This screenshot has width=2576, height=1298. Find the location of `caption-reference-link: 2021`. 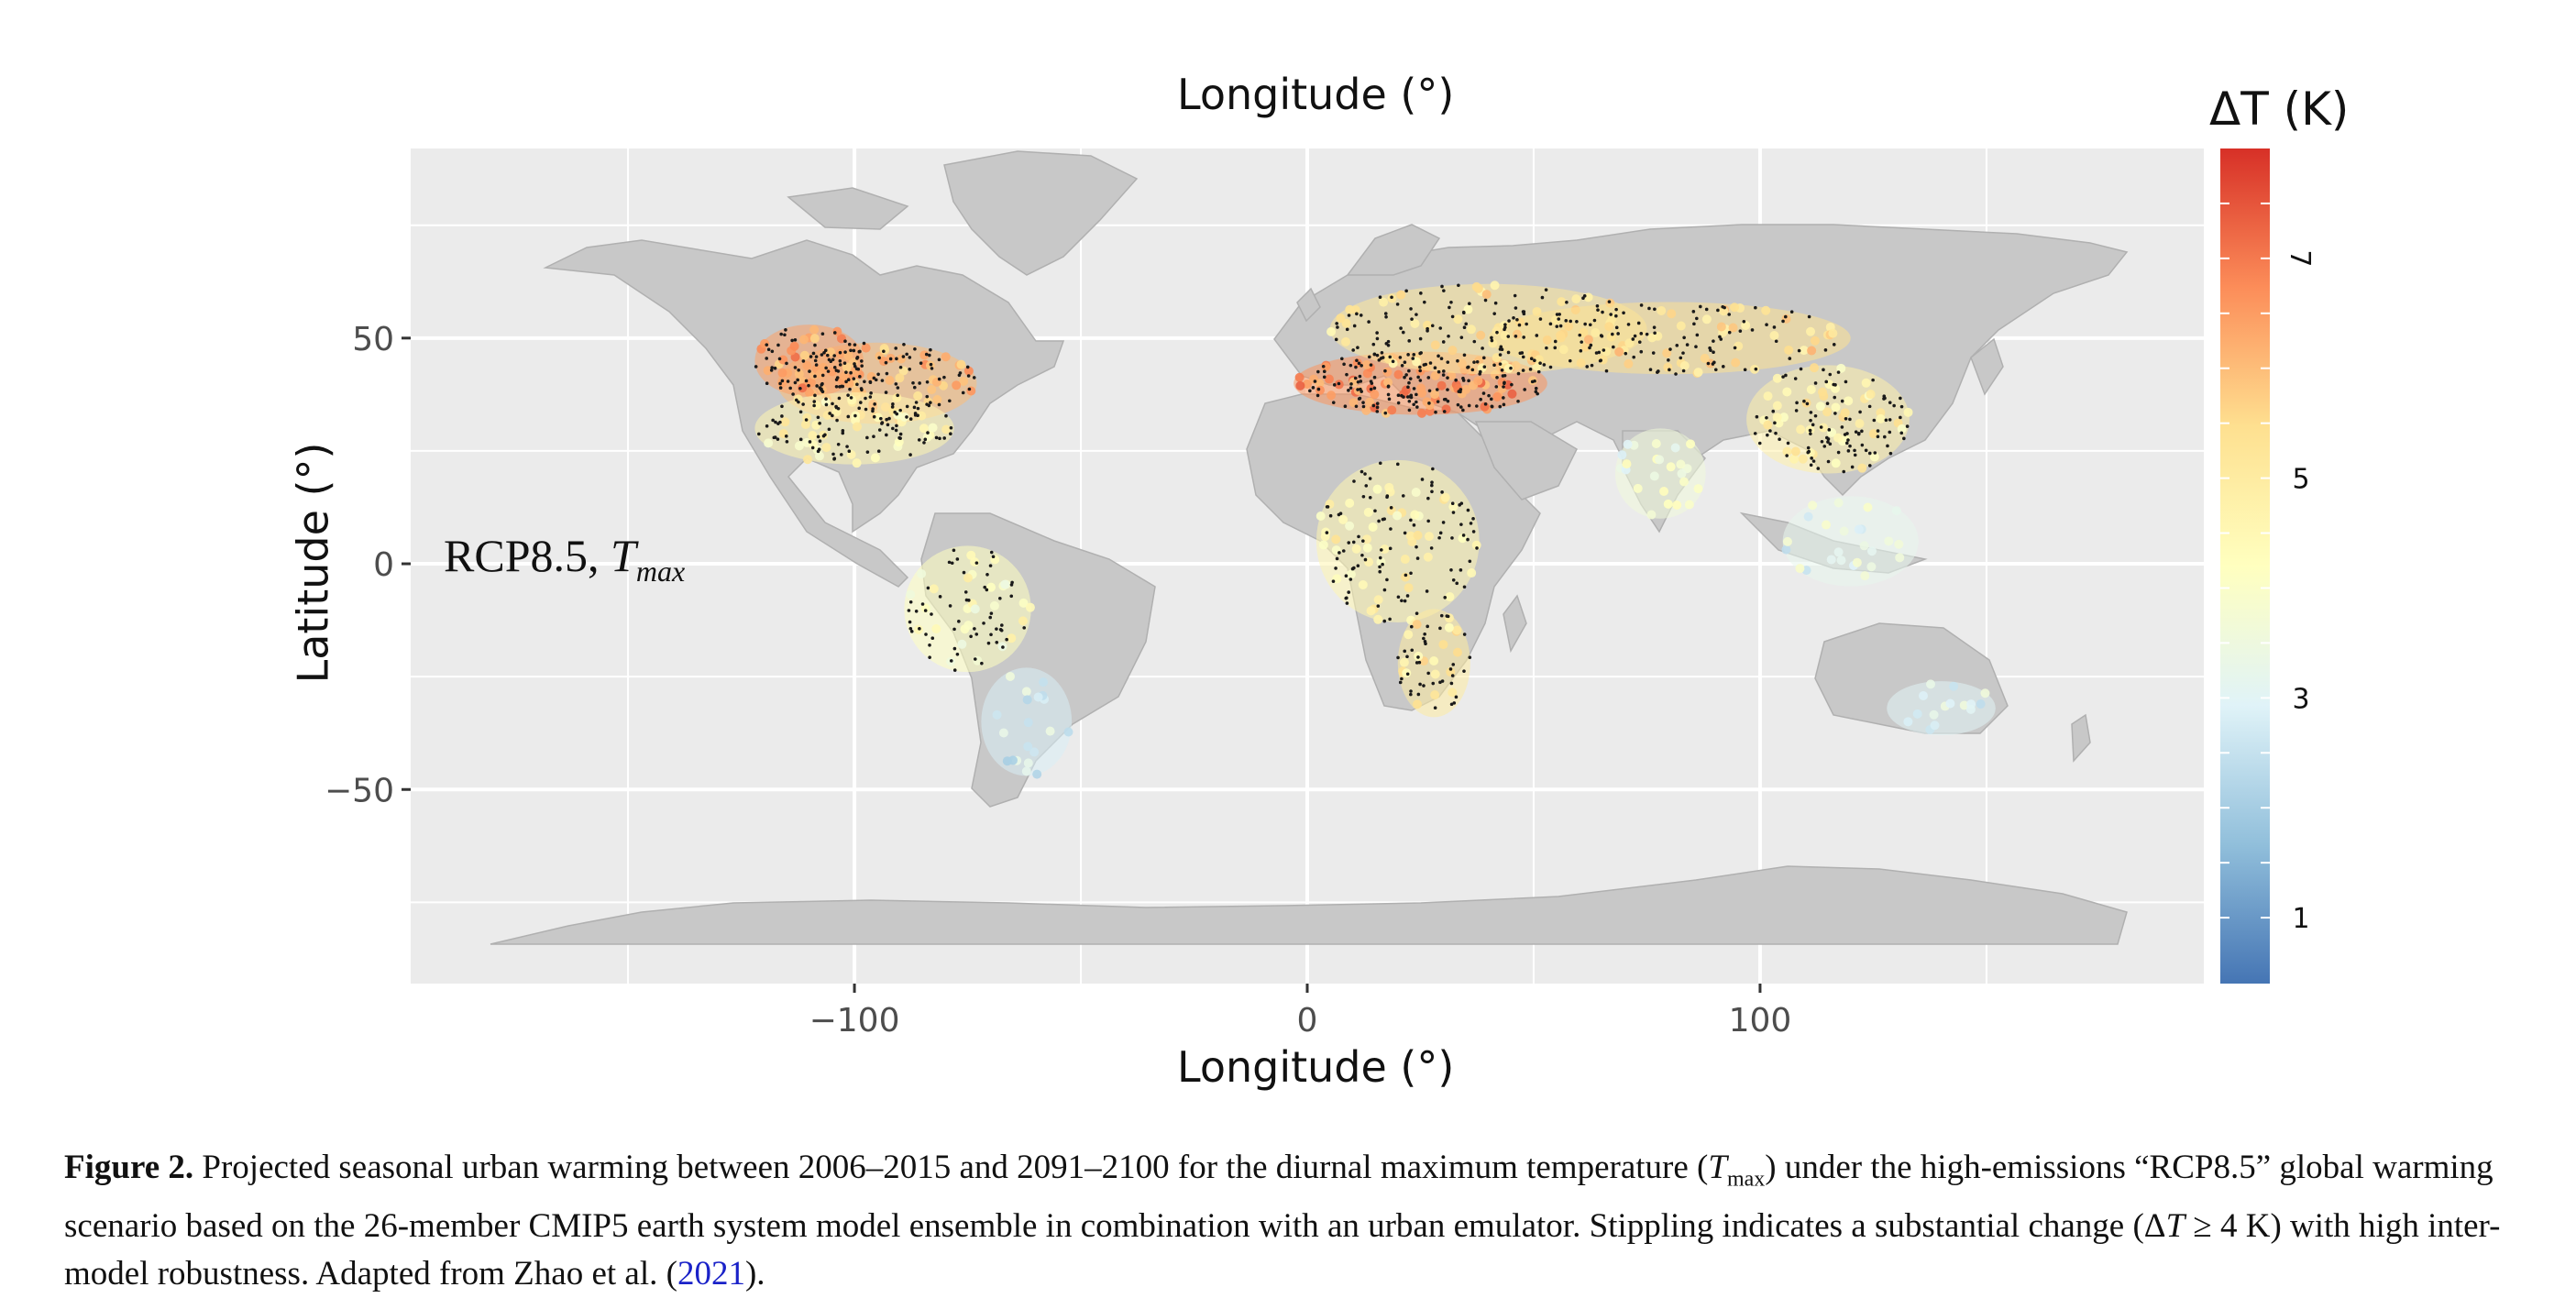

caption-reference-link: 2021 is located at coordinates (711, 1274).